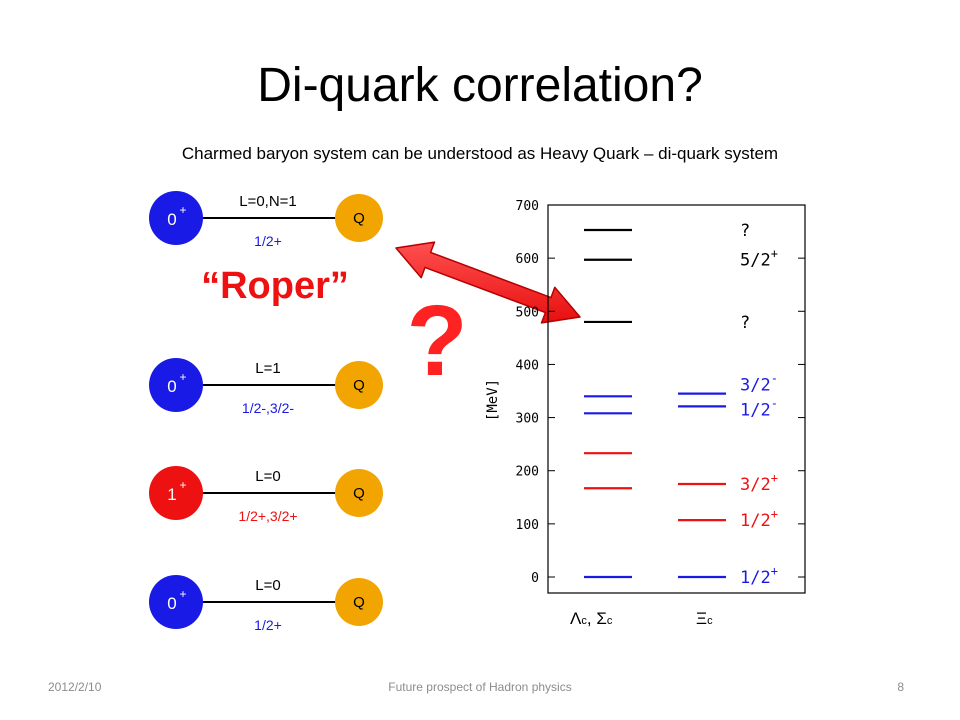  I want to click on config-row: 0 + Q L=0 1/2+, so click(266, 604).